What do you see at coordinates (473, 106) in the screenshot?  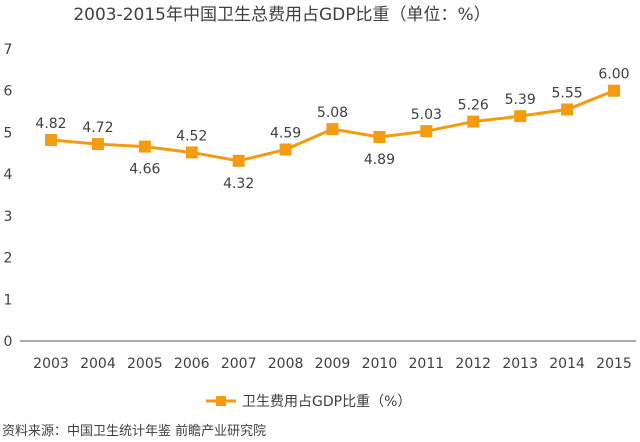 I see `data-label: 5.26` at bounding box center [473, 106].